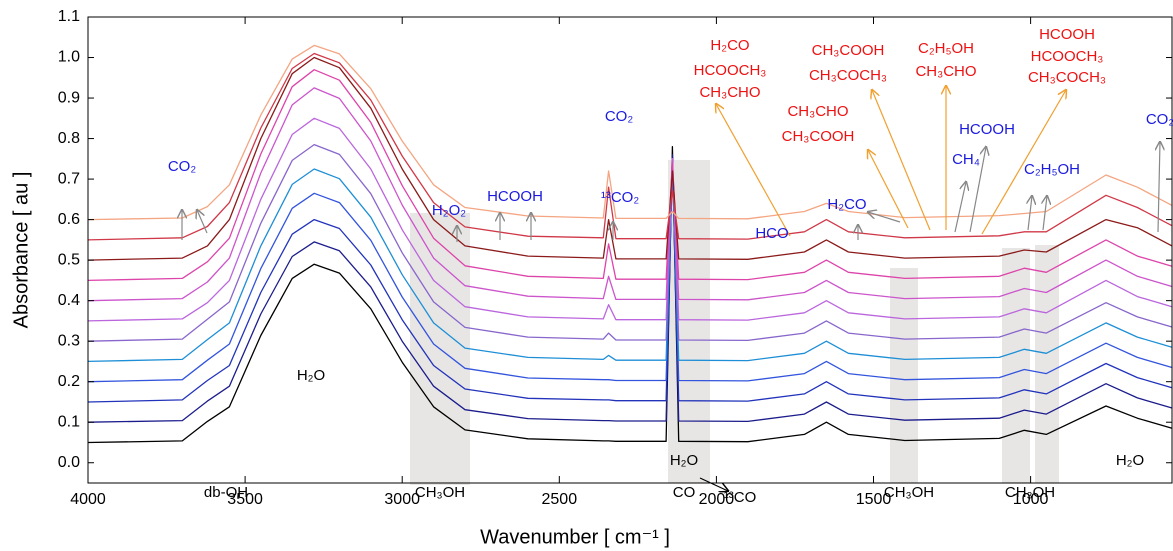  Describe the element at coordinates (69, 300) in the screenshot. I see `y-tick-label: 0.4` at that location.